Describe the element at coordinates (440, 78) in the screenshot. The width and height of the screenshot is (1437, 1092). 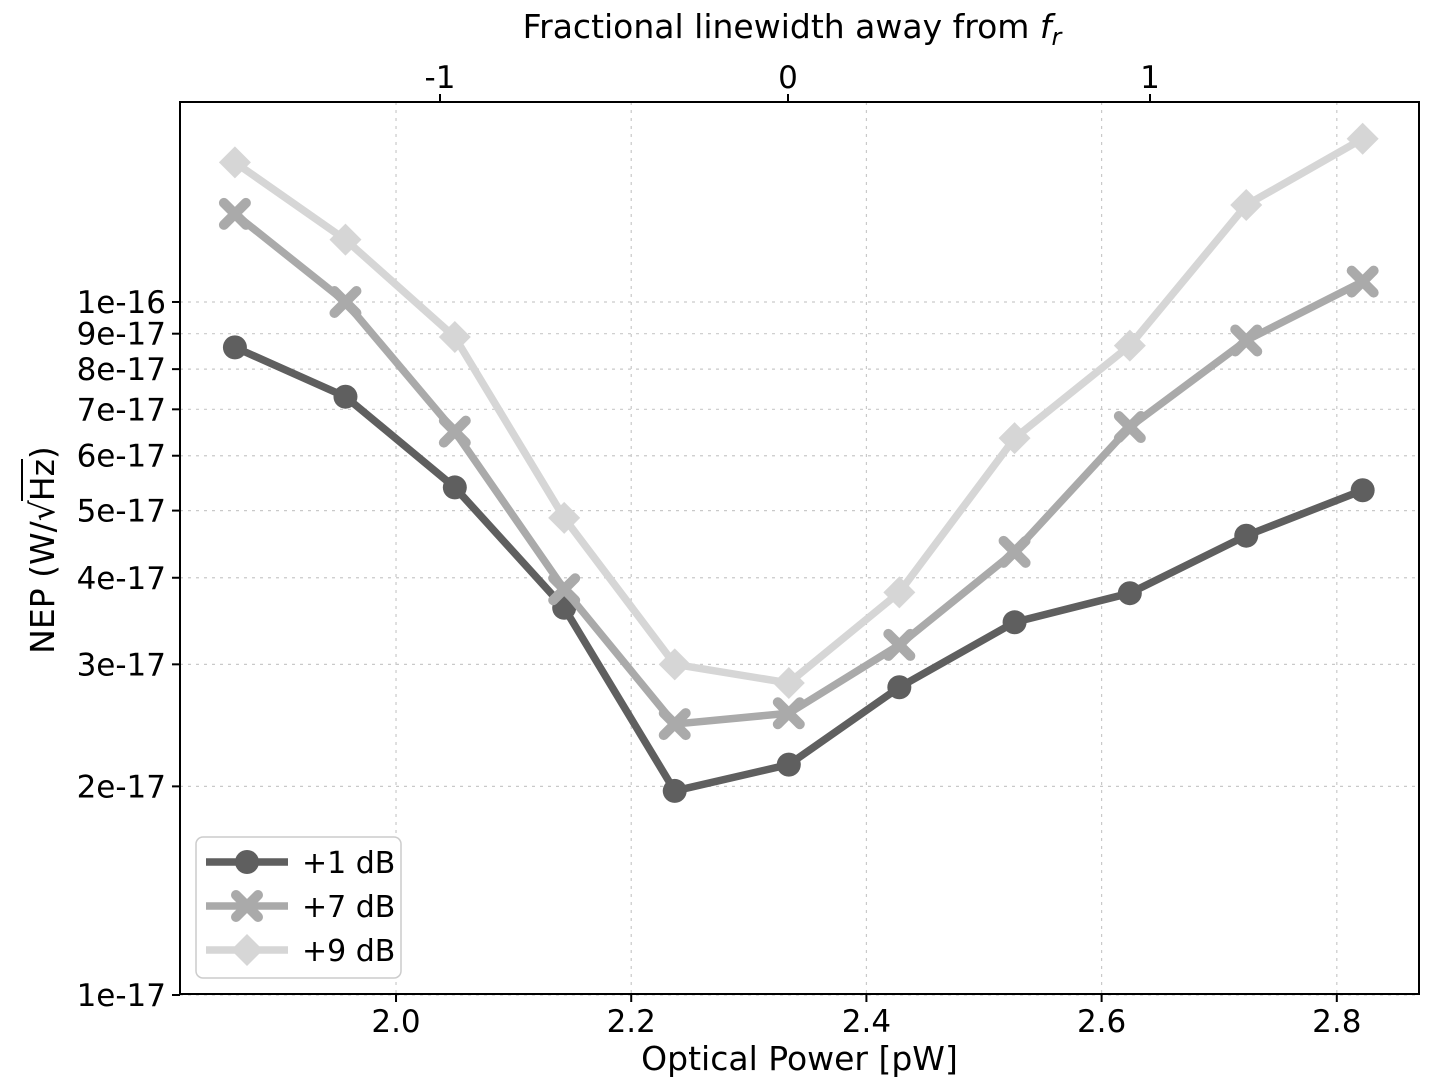
I see `top-tick-label: -1` at that location.